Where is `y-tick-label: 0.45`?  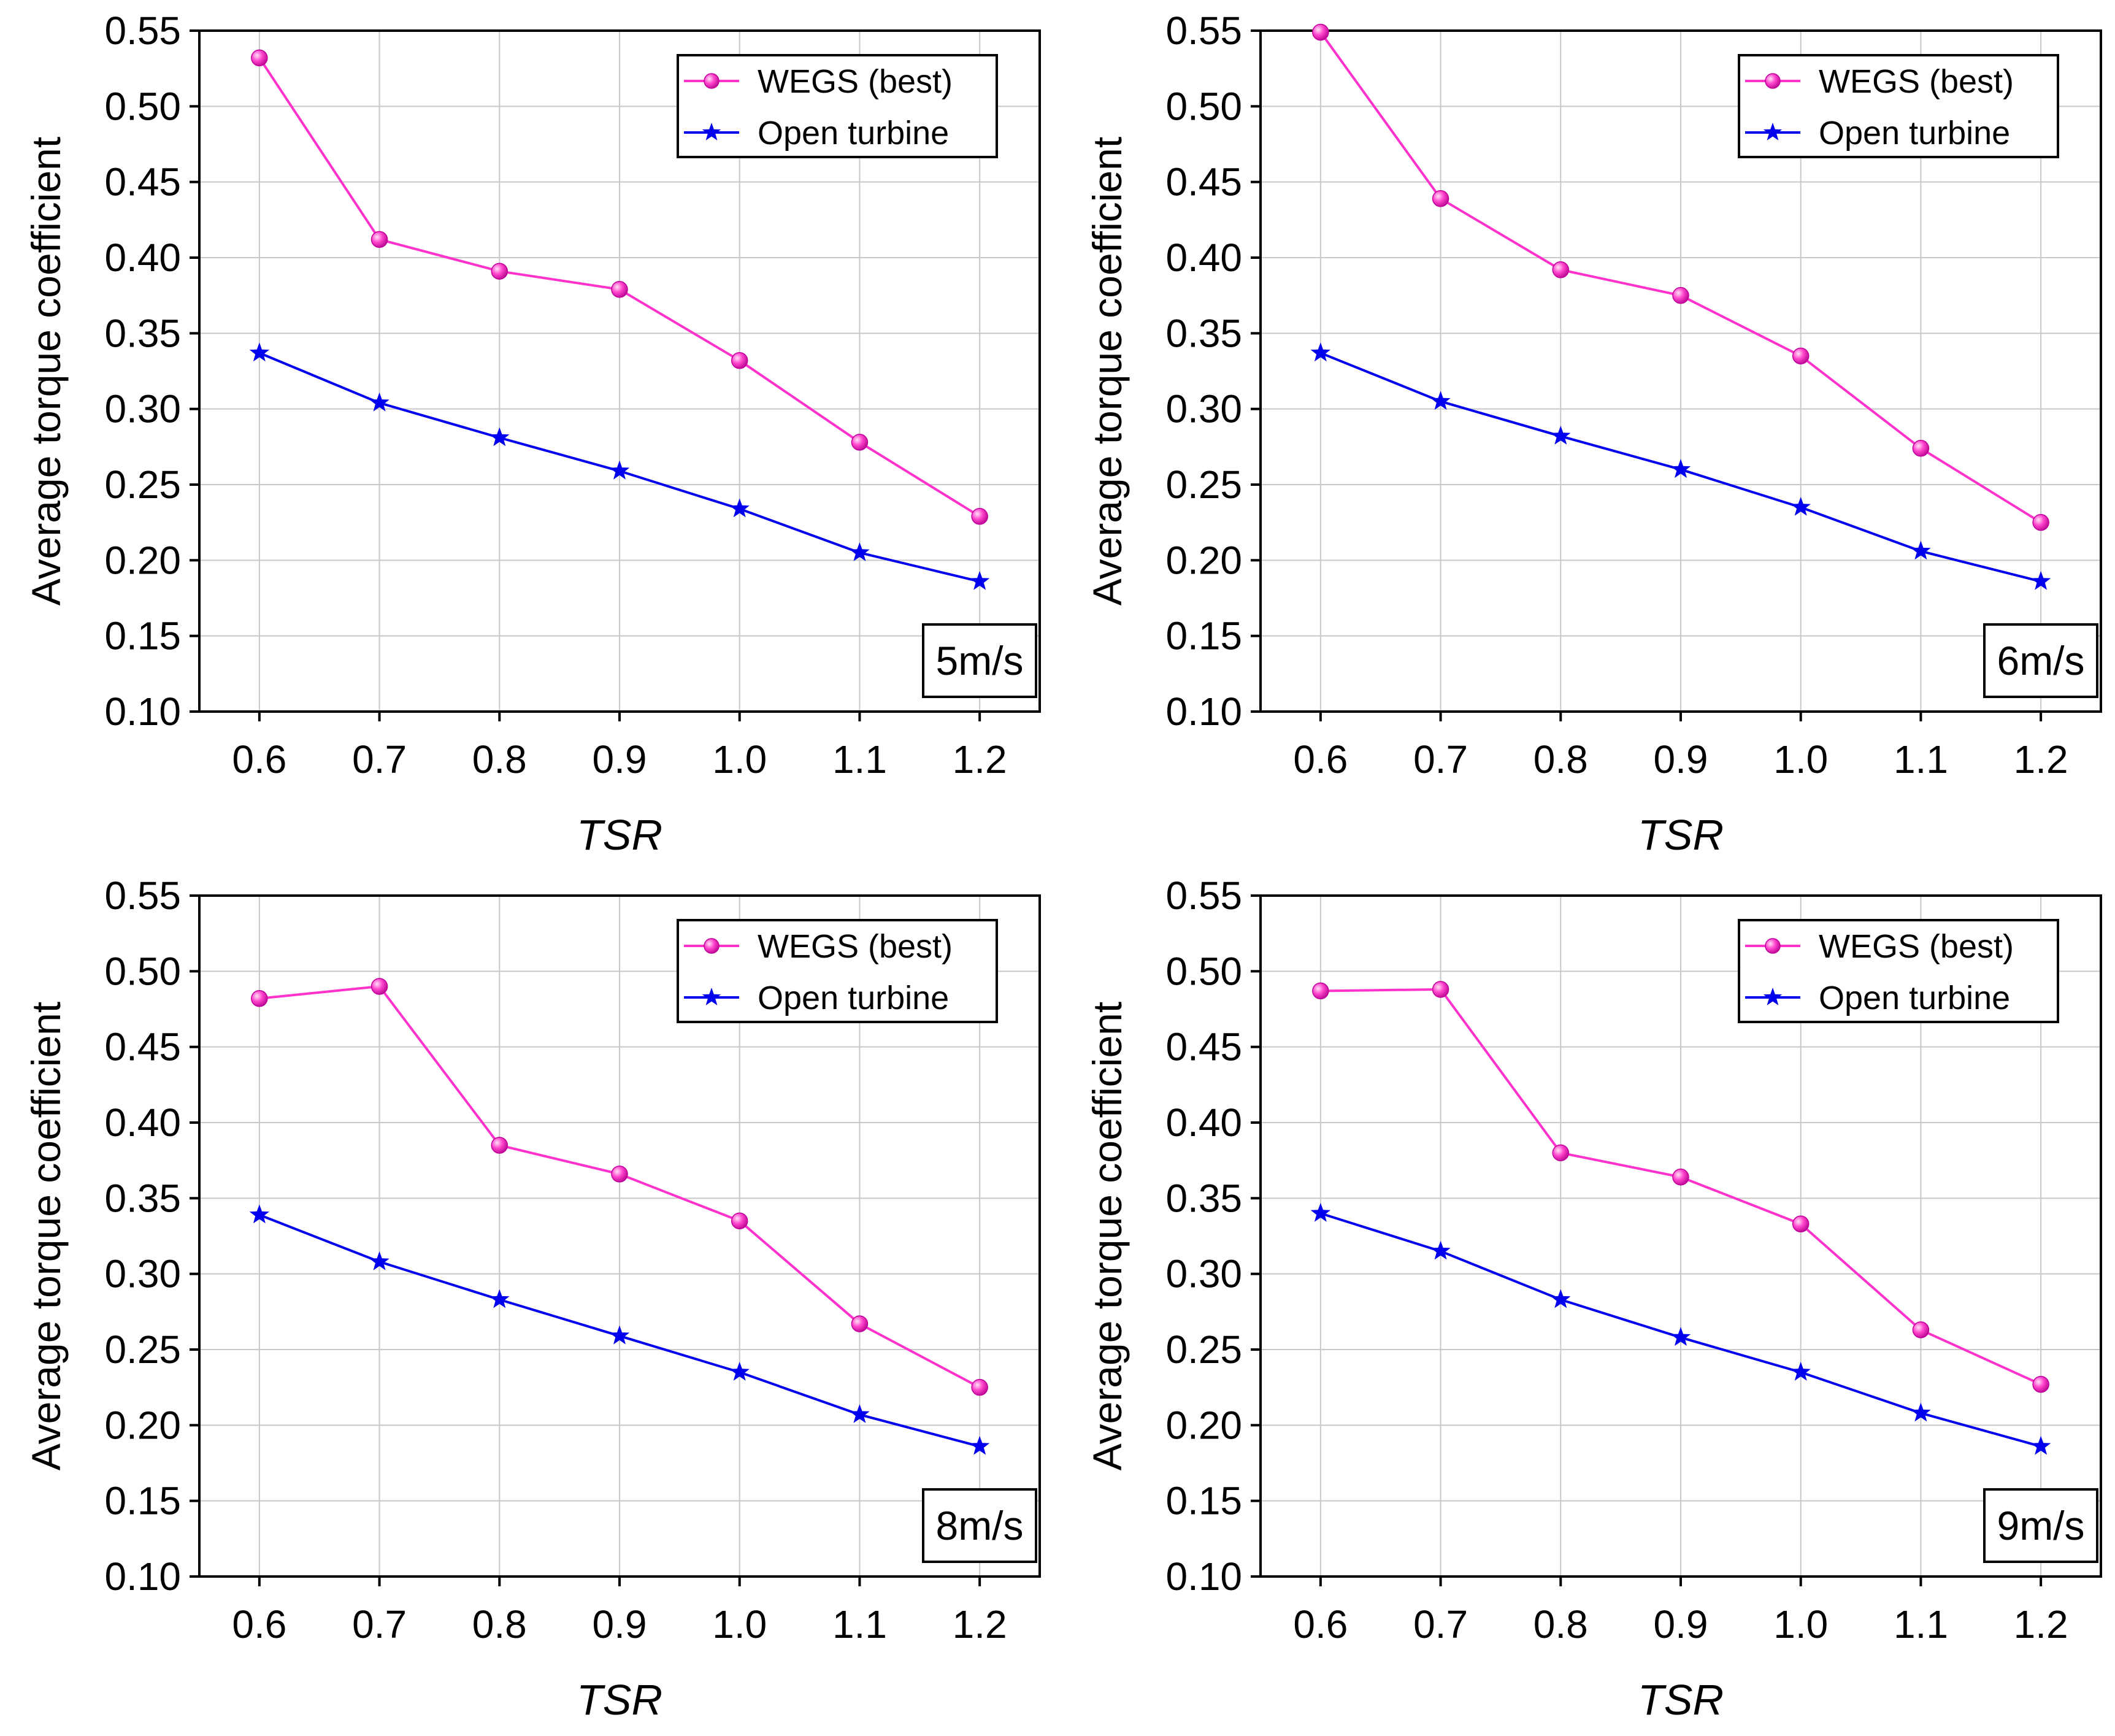 y-tick-label: 0.45 is located at coordinates (1203, 182).